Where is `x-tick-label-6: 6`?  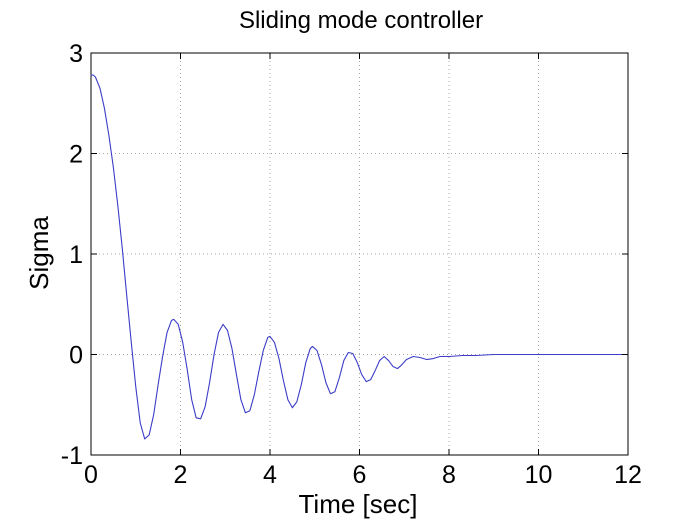
x-tick-label-6: 6 is located at coordinates (360, 475).